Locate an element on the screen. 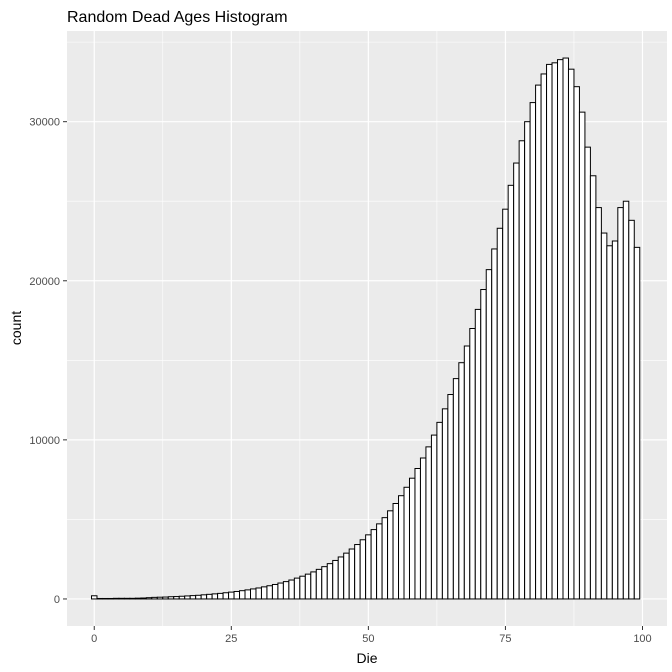 The height and width of the screenshot is (672, 672). x-axis-ticks: 0 25 50 75 100 is located at coordinates (371, 635).